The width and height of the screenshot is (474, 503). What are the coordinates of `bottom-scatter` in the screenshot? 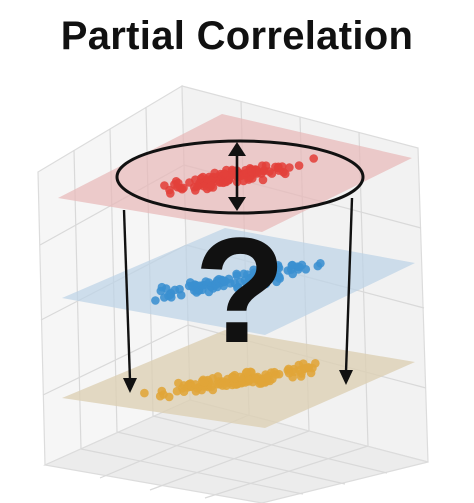 It's located at (230, 380).